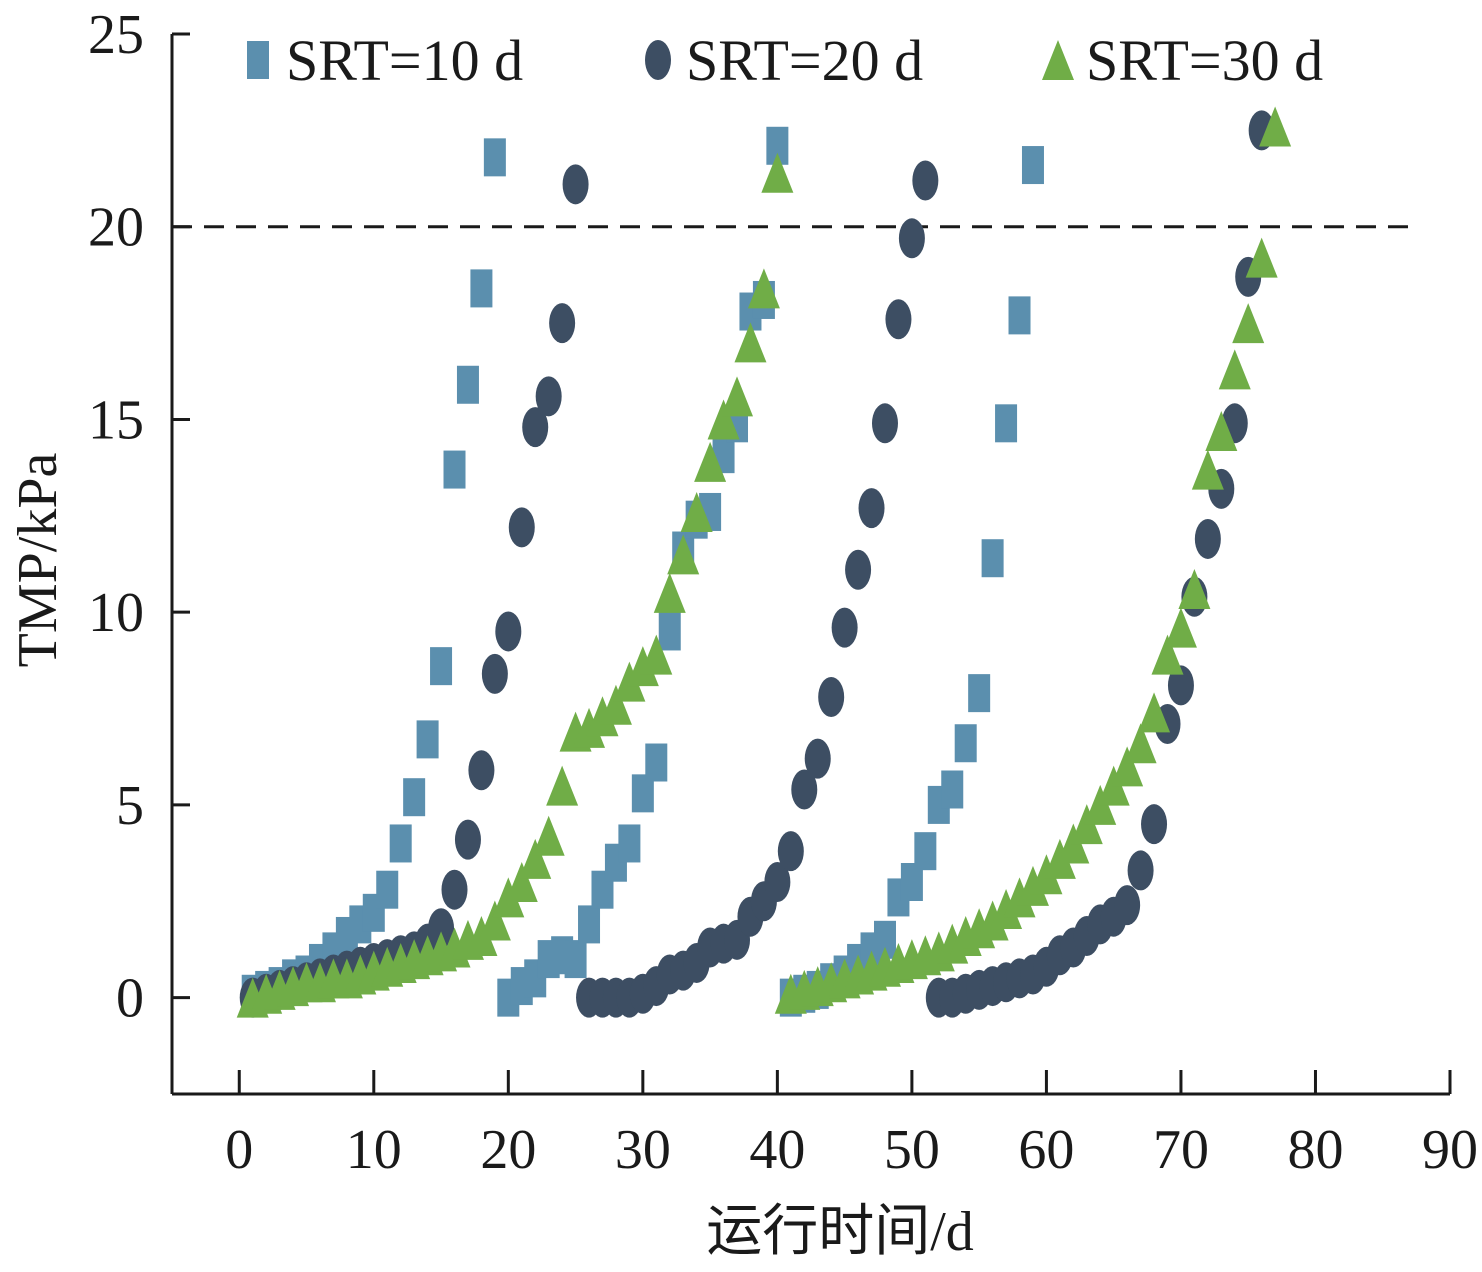 The height and width of the screenshot is (1272, 1482). Describe the element at coordinates (239, 1150) in the screenshot. I see `x-tick-label: 0` at that location.